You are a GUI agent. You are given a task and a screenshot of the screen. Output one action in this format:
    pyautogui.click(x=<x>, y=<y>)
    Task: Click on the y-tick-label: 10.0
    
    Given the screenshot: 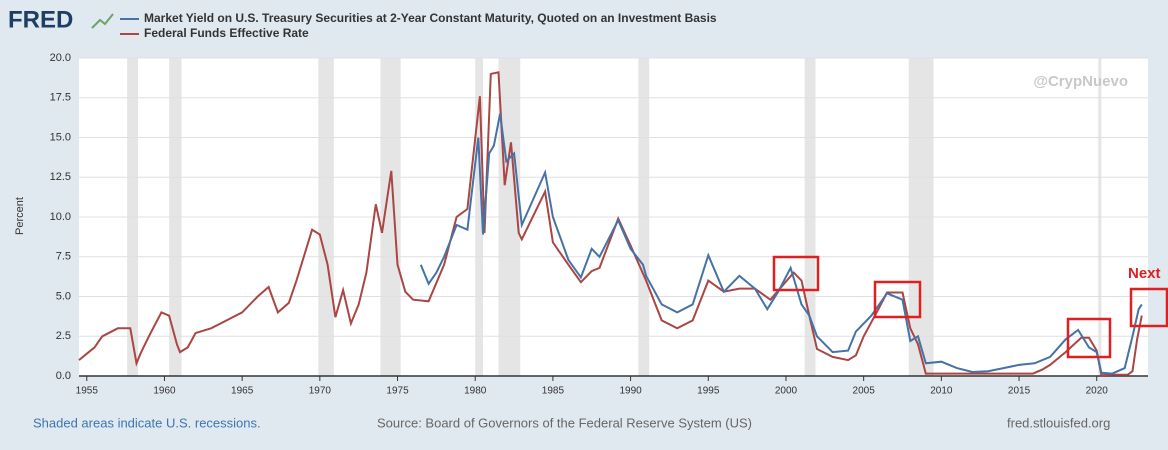 What is the action you would take?
    pyautogui.click(x=60, y=217)
    